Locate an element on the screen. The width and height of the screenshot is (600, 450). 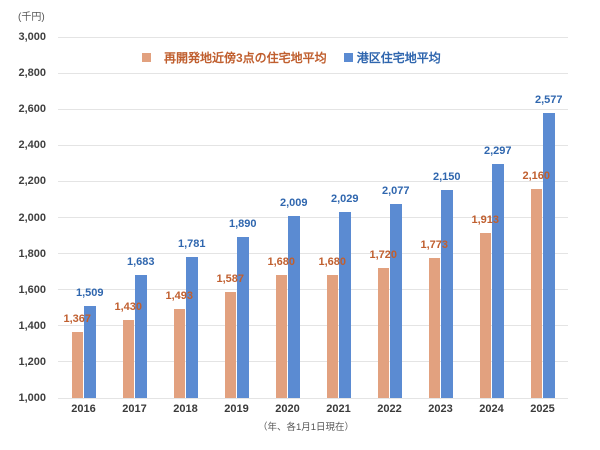
bar-value-label-redevelopment-avg-2017: 1,430 is located at coordinates (128, 307).